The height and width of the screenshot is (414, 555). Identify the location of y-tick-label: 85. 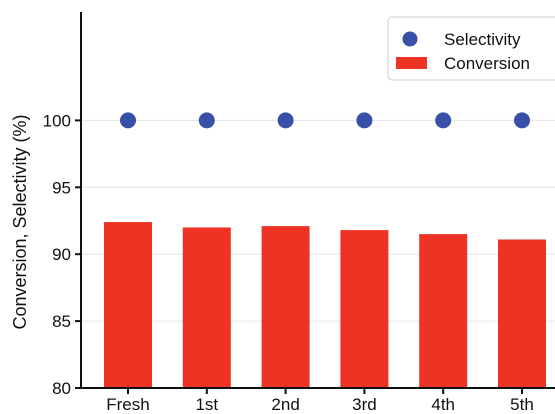
(61, 321).